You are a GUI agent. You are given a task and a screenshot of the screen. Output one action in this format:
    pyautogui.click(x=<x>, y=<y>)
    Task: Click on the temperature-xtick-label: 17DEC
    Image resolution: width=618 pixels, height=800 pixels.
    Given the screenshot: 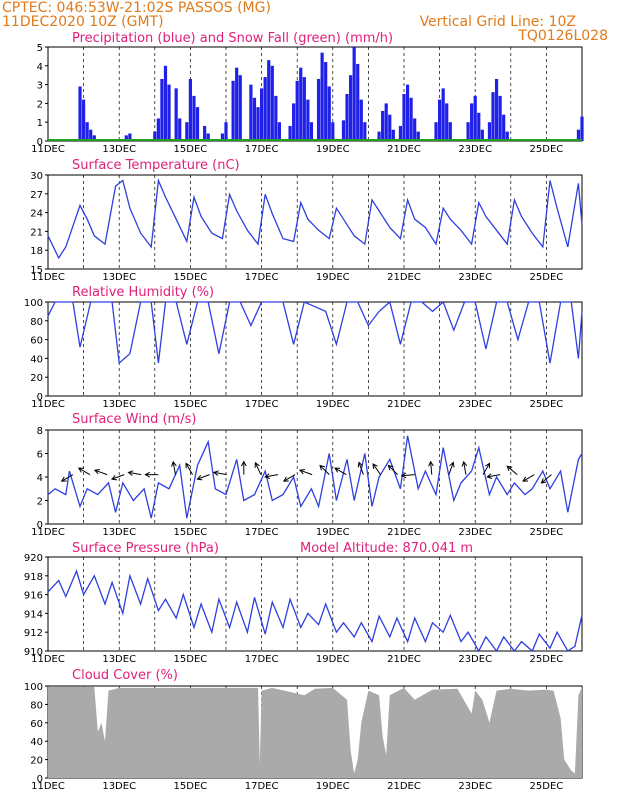 What is the action you would take?
    pyautogui.click(x=262, y=277)
    